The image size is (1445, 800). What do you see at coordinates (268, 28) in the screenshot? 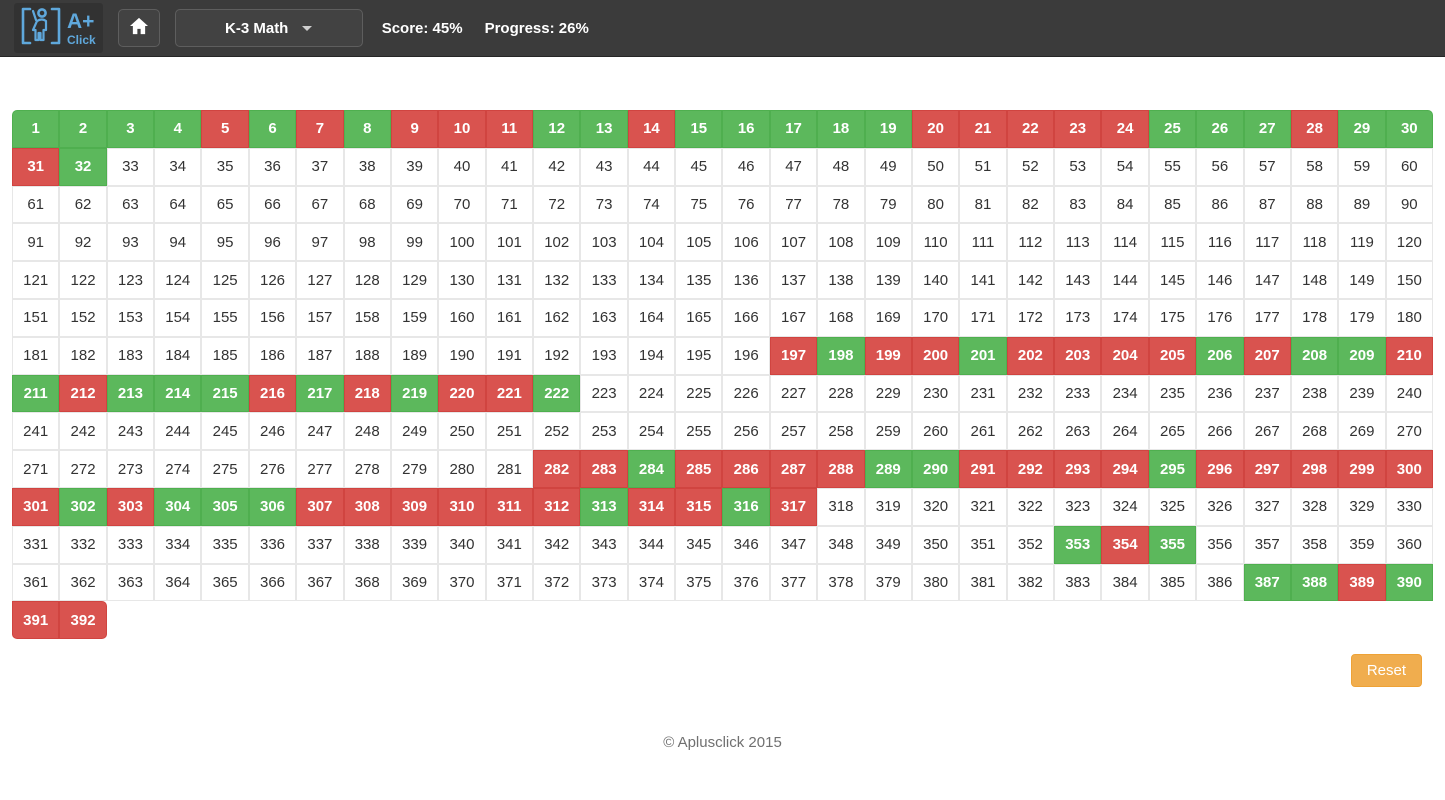
I see `category-dropdown: K-3 Math` at bounding box center [268, 28].